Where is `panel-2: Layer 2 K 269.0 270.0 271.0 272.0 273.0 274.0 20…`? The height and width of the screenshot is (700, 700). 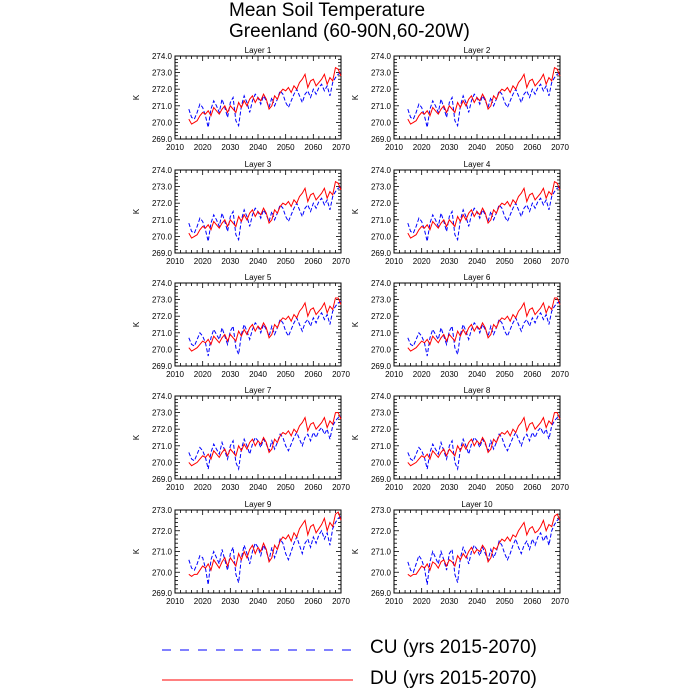
panel-2: Layer 2 K 269.0 270.0 271.0 272.0 273.0 274.0 20… is located at coordinates (460, 99).